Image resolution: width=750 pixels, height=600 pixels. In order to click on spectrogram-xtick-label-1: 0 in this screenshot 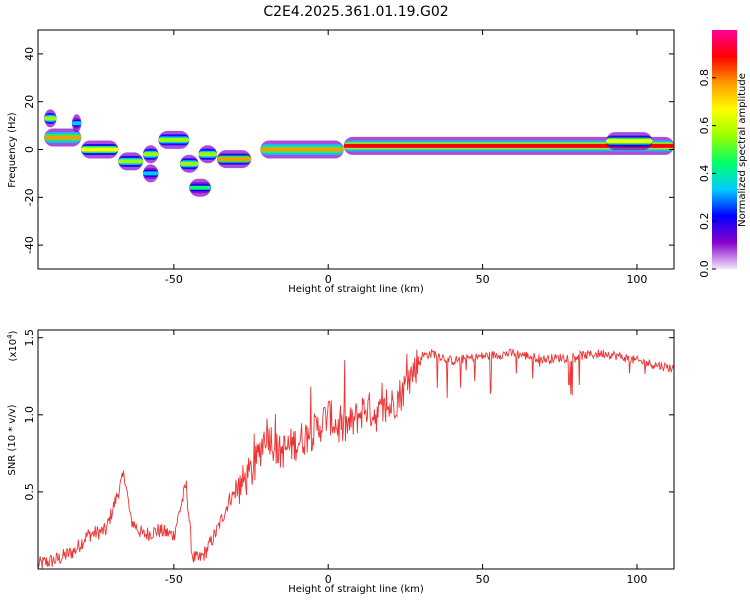, I will do `click(328, 279)`.